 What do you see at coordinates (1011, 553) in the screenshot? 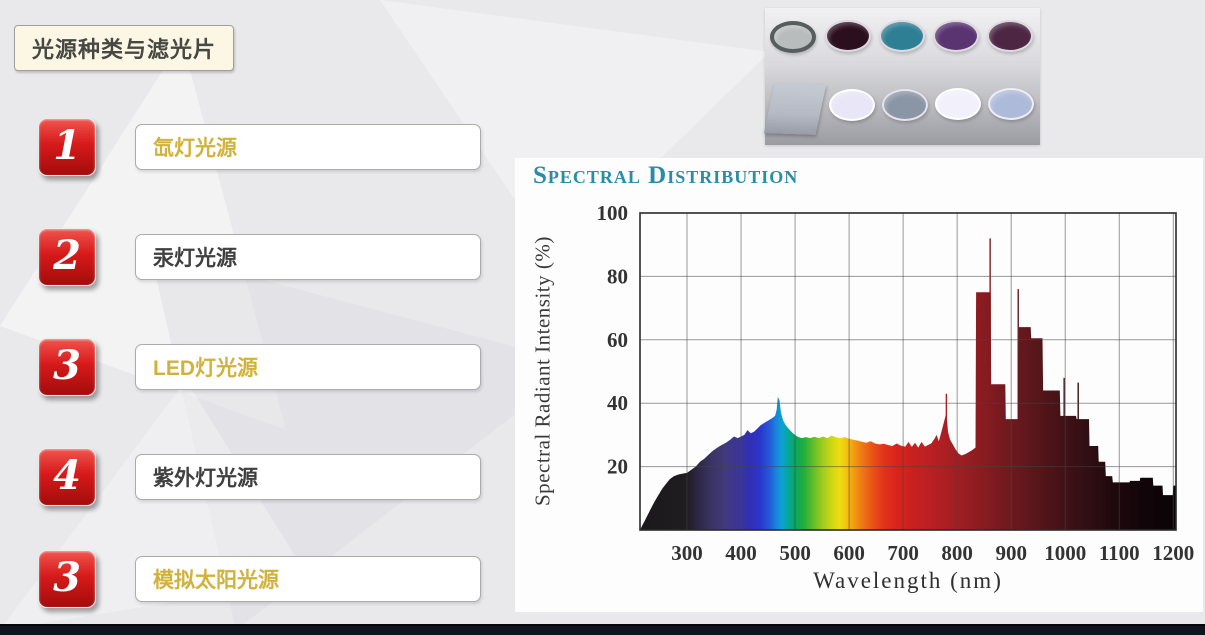
I see `svg-text: 900` at bounding box center [1011, 553].